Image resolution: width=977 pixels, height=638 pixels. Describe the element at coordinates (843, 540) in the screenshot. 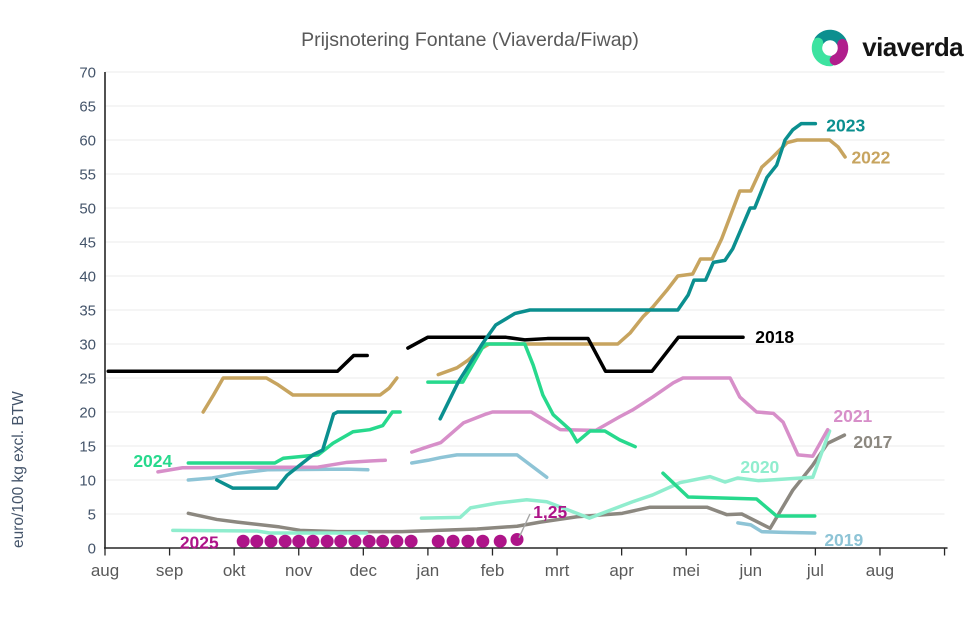

I see `series-label-2019: 2019` at that location.